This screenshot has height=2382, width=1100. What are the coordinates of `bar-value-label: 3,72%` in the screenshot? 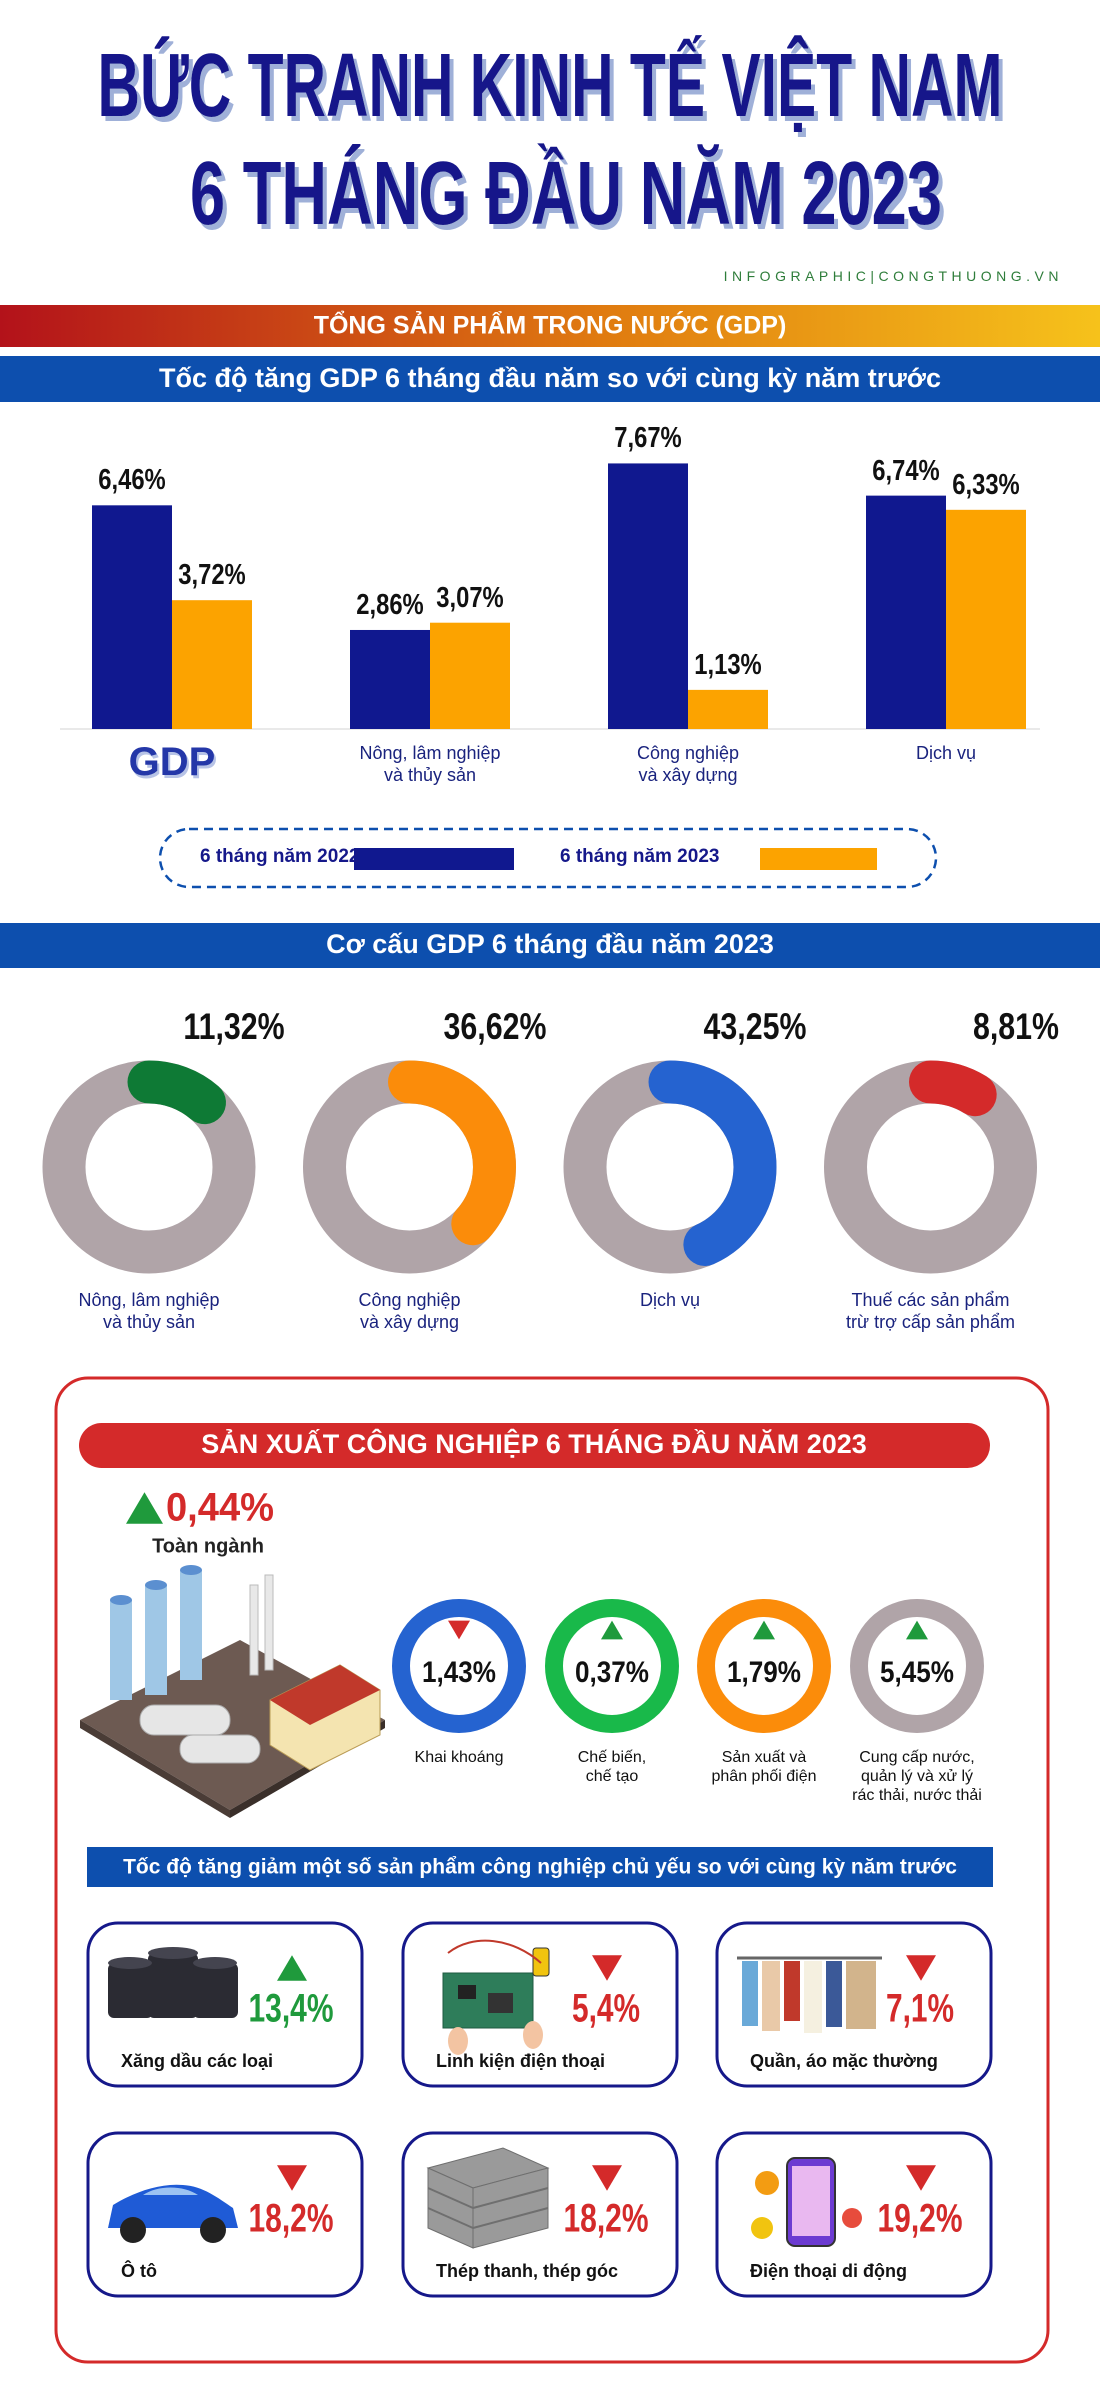 It's located at (212, 575).